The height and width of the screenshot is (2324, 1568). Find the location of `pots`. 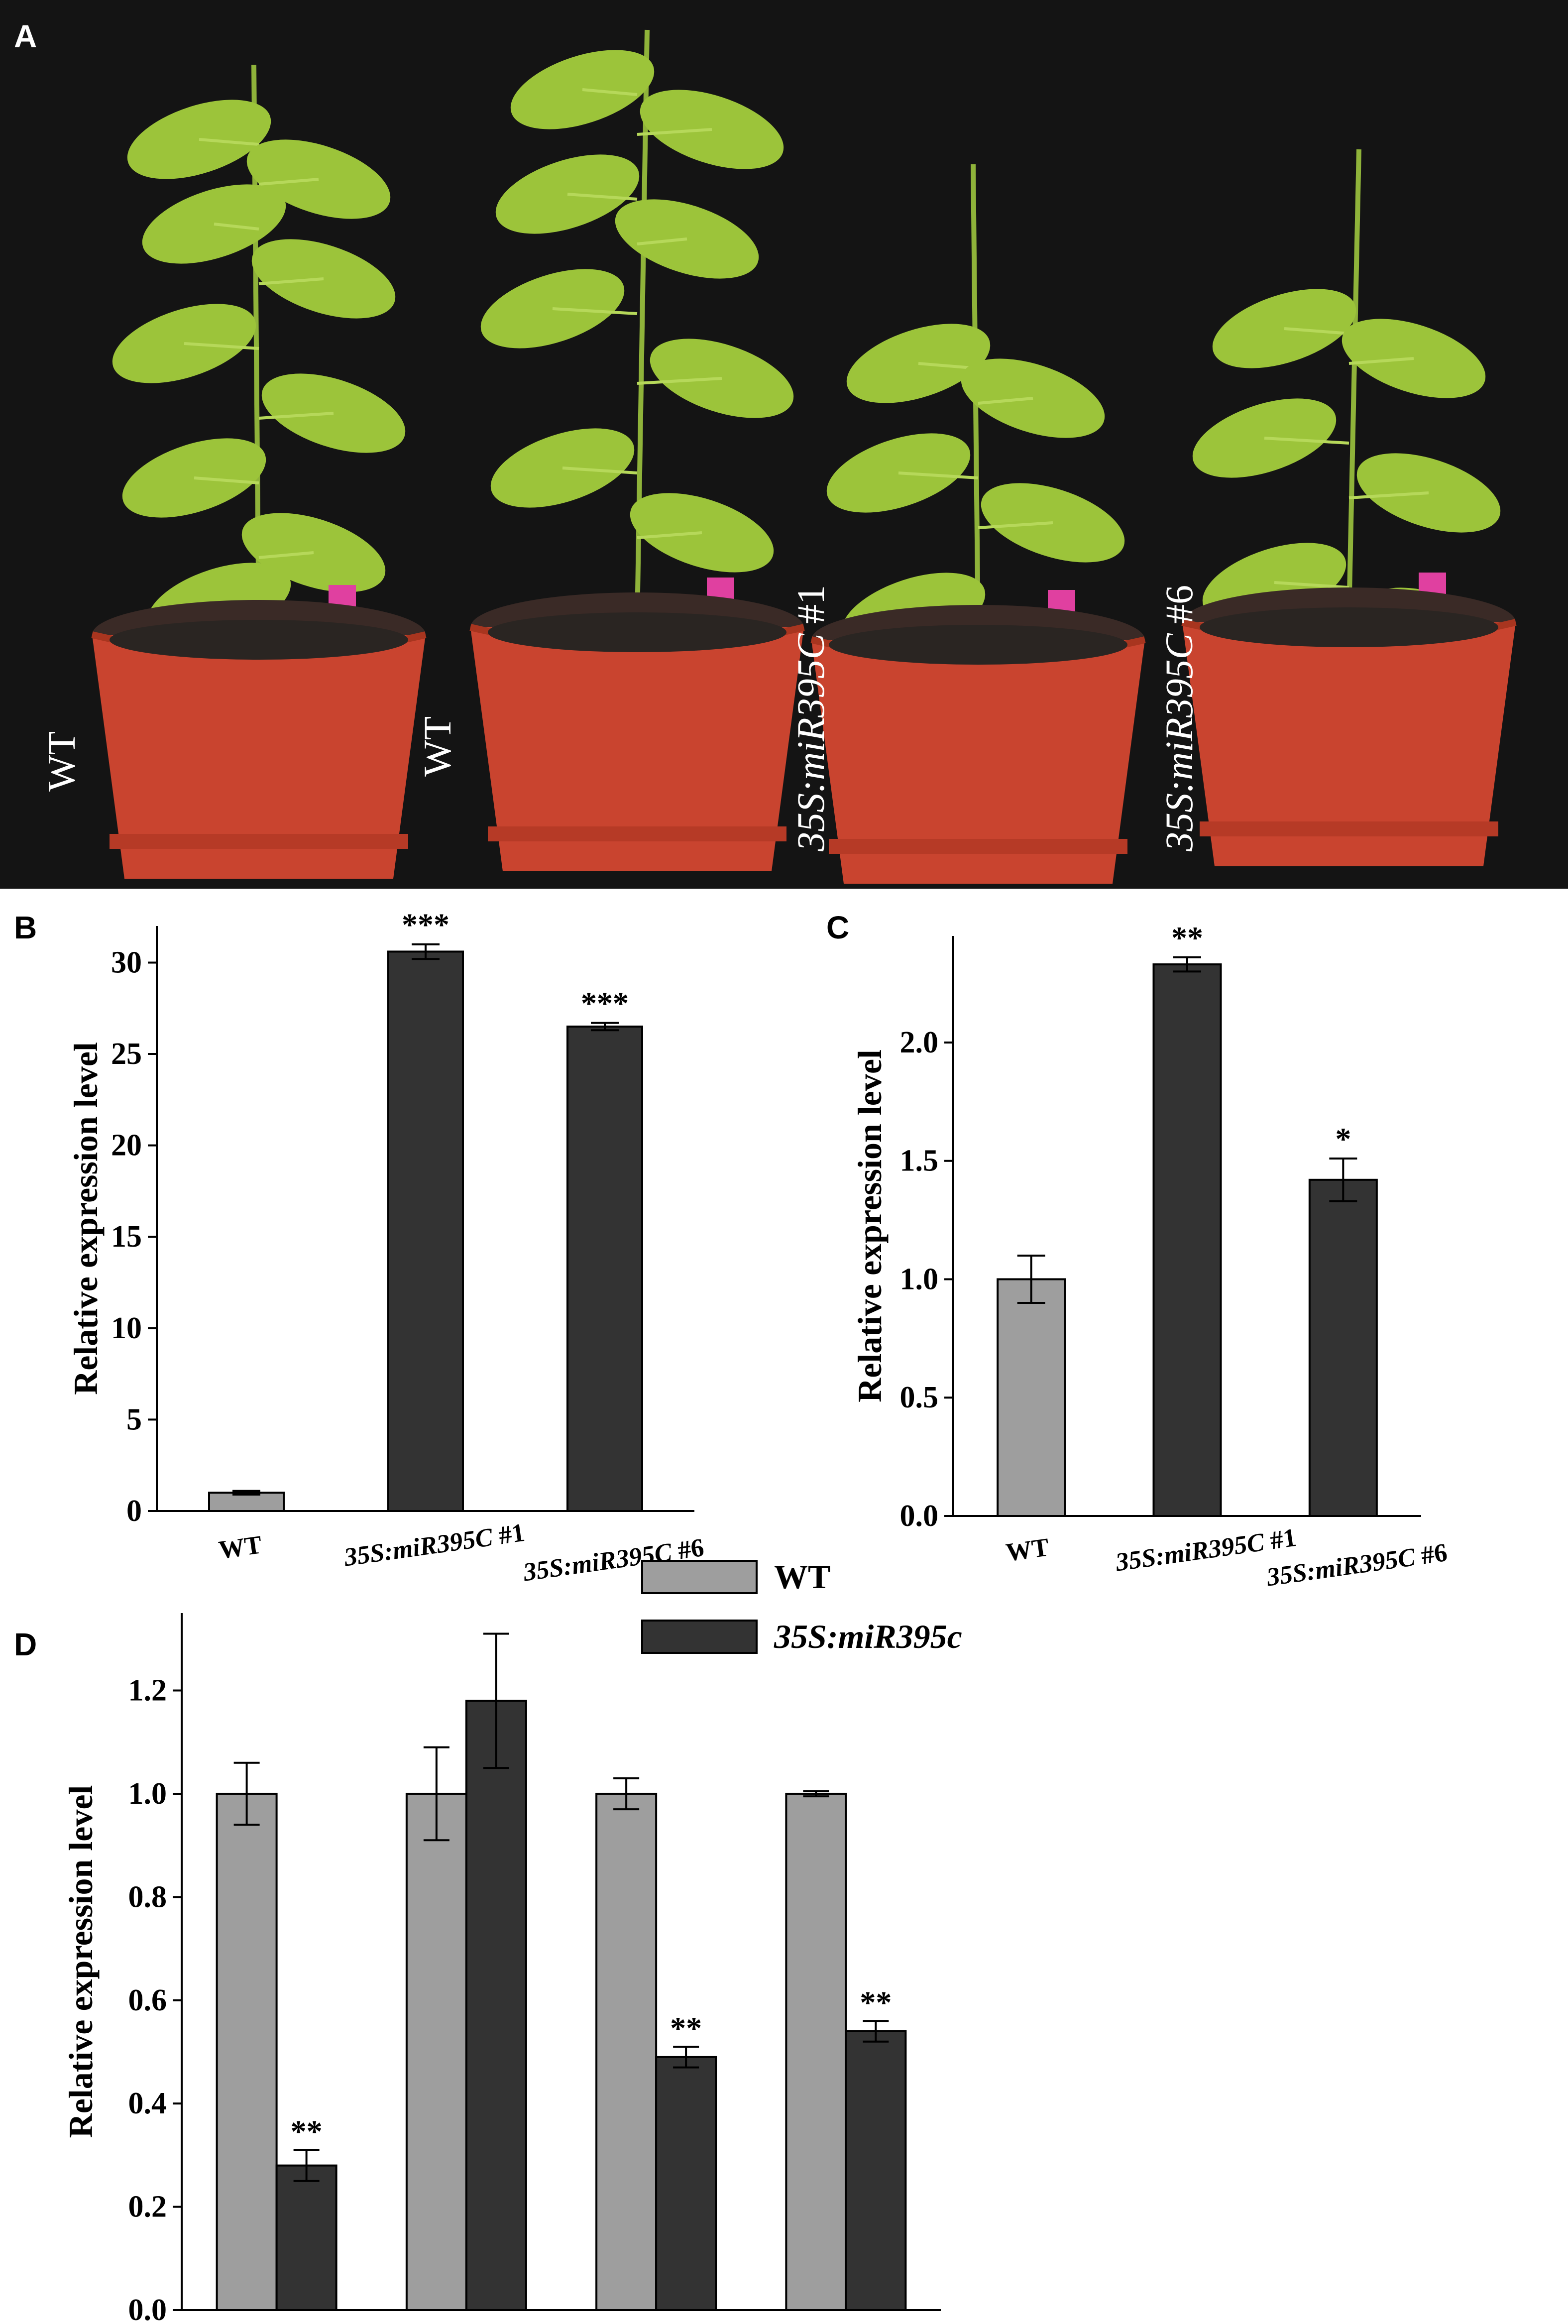

pots is located at coordinates (804, 735).